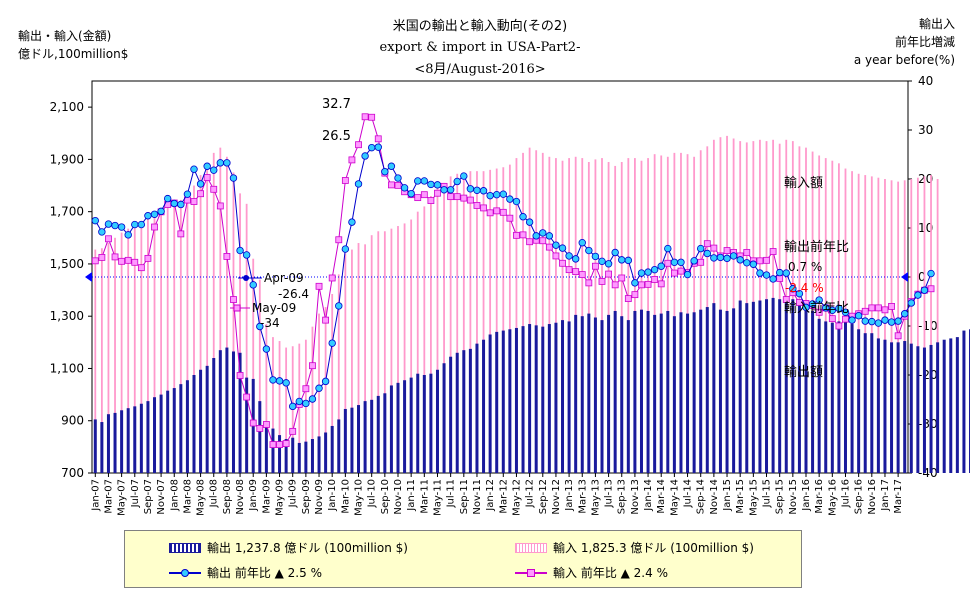 Image resolution: width=970 pixels, height=594 pixels. What do you see at coordinates (148, 496) in the screenshot?
I see `x-axis-tick-label: Sep-07` at bounding box center [148, 496].